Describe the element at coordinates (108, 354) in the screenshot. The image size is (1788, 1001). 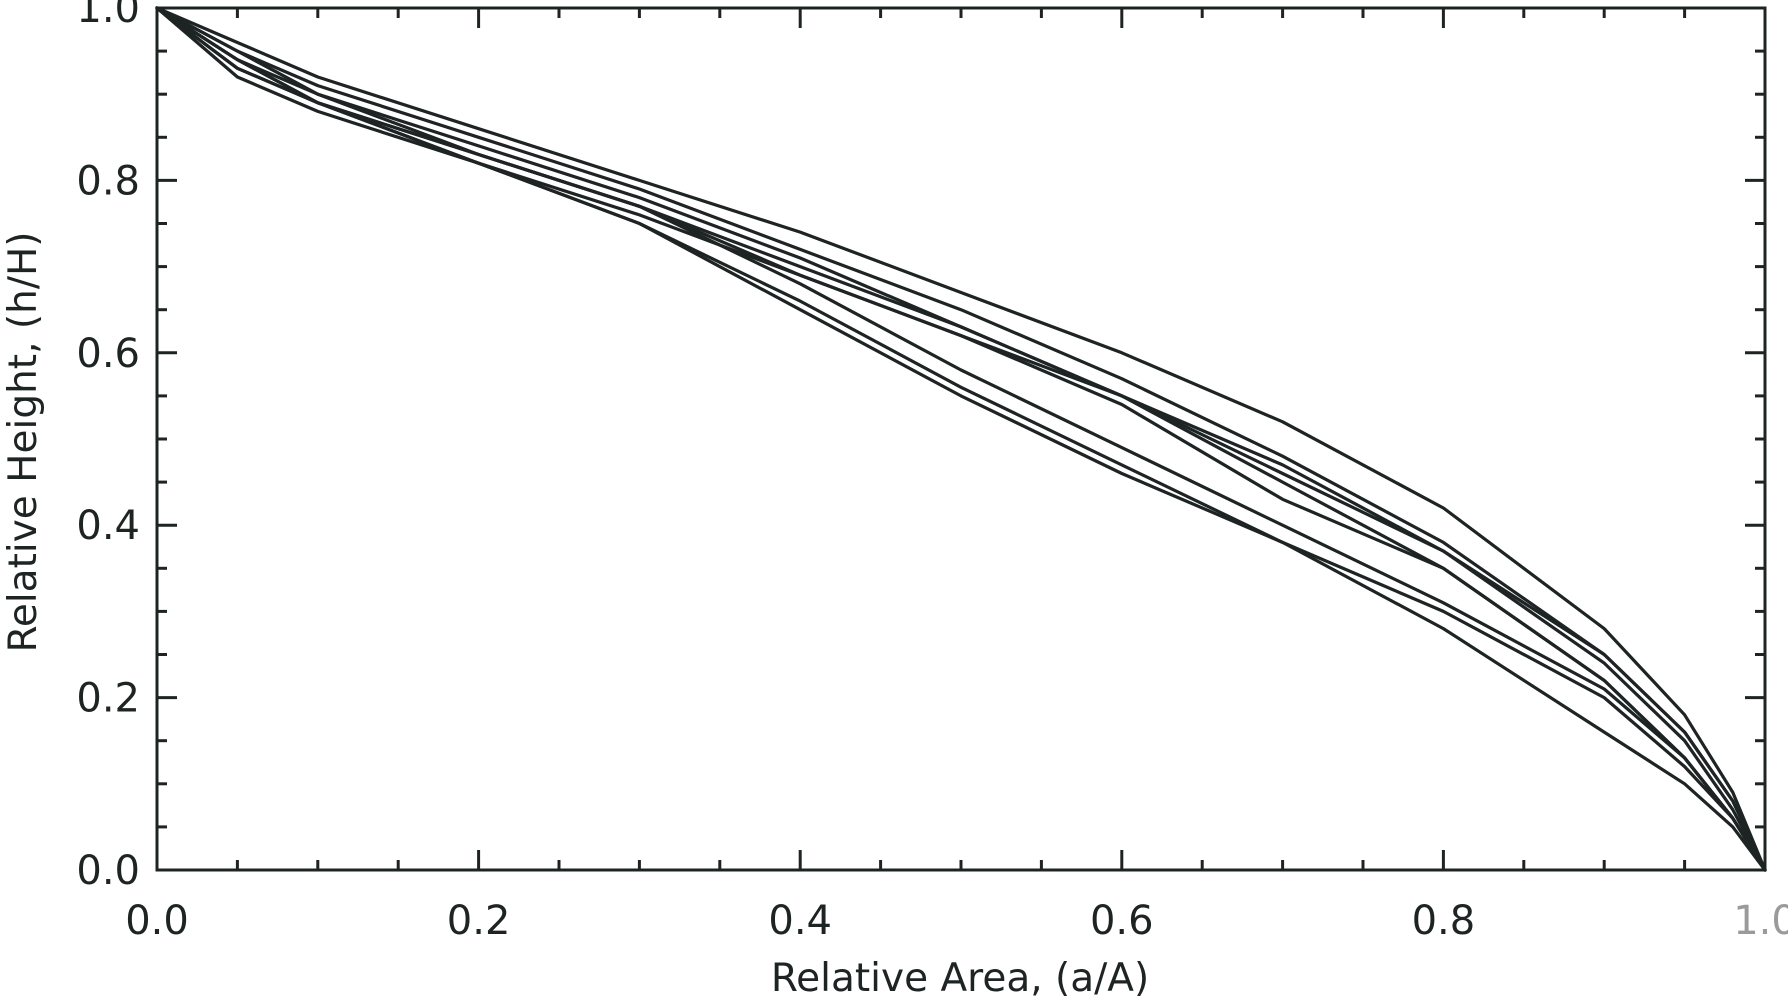
I see `y-tick-label: 0.6` at that location.